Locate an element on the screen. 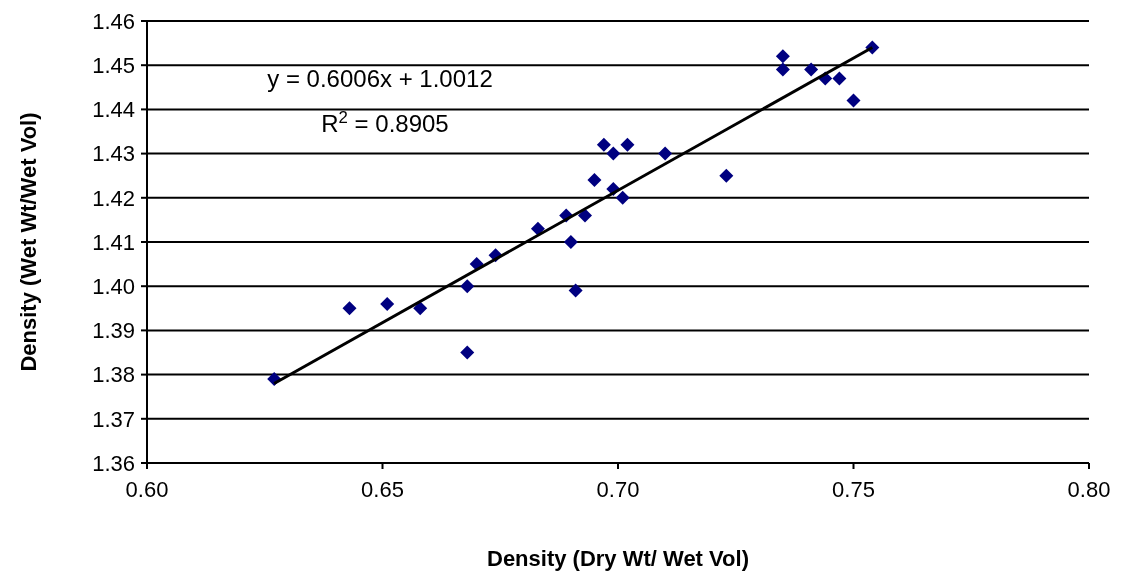  y-tick-label: 1.44 is located at coordinates (113, 110).